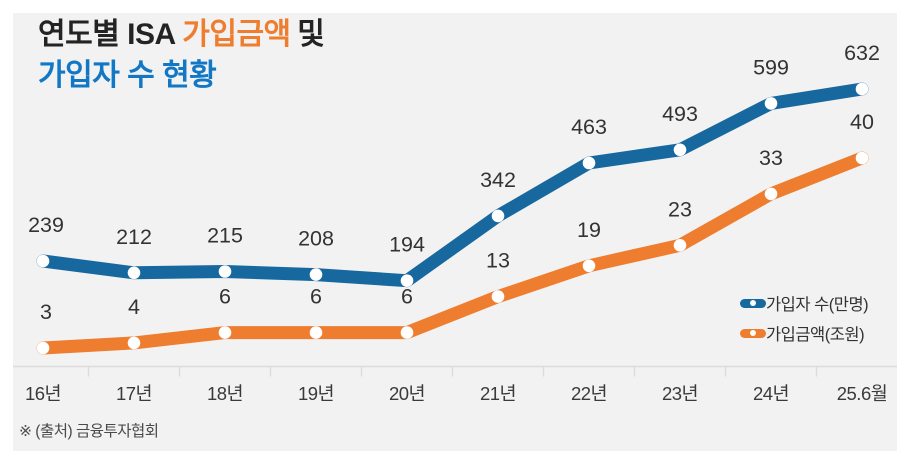 The width and height of the screenshot is (910, 468). Describe the element at coordinates (589, 393) in the screenshot. I see `x-axis-label: 22년` at that location.